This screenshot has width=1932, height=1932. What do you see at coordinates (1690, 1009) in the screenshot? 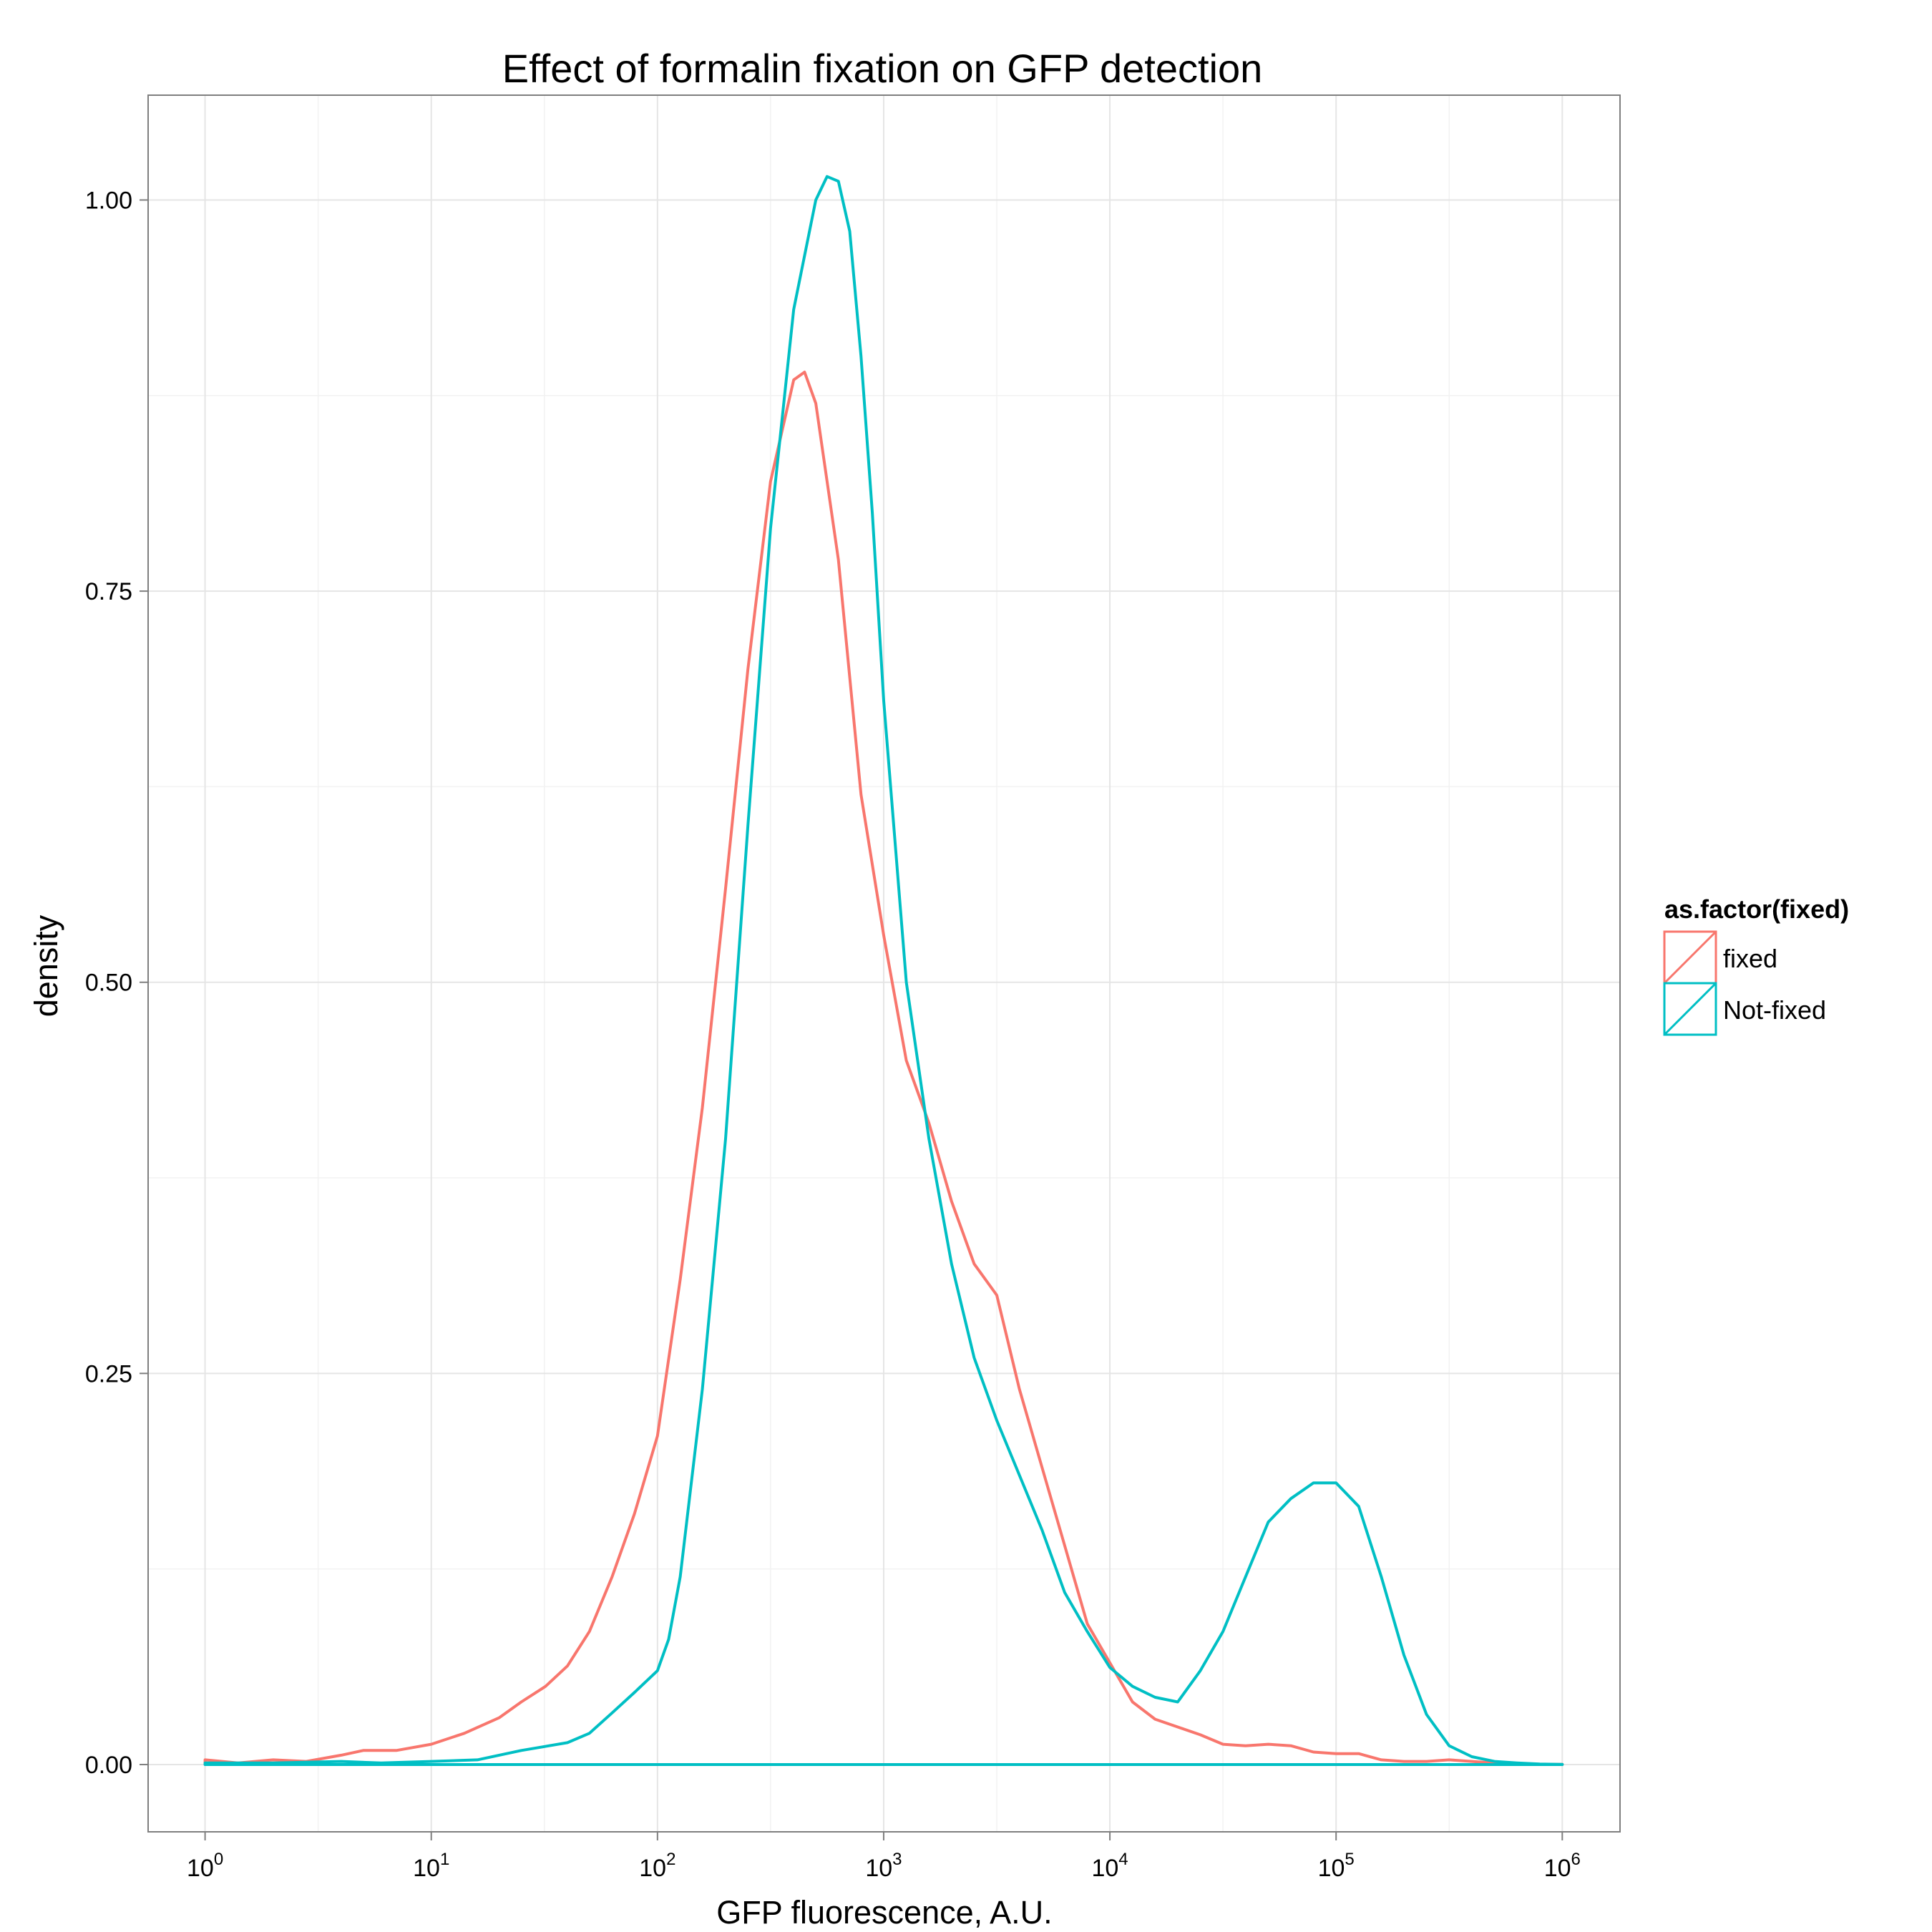
I see `legend-key-not-fixed-line` at bounding box center [1690, 1009].